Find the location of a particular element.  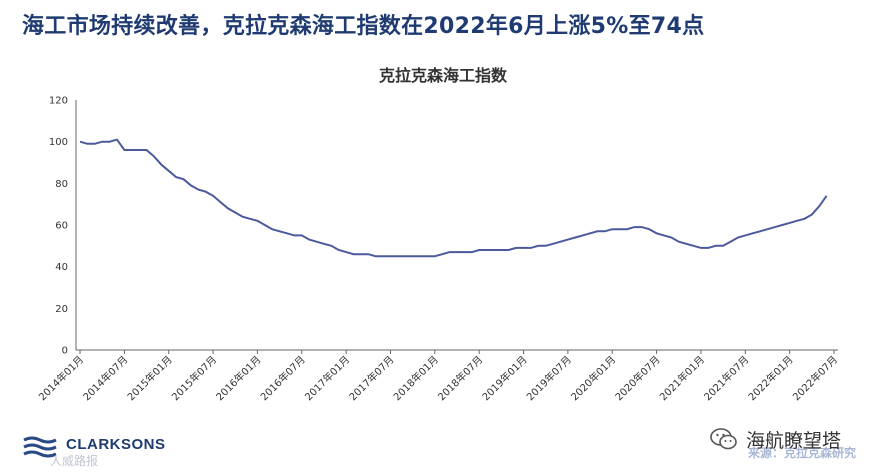

x-tick-label: 2020年07月 is located at coordinates (637, 378).